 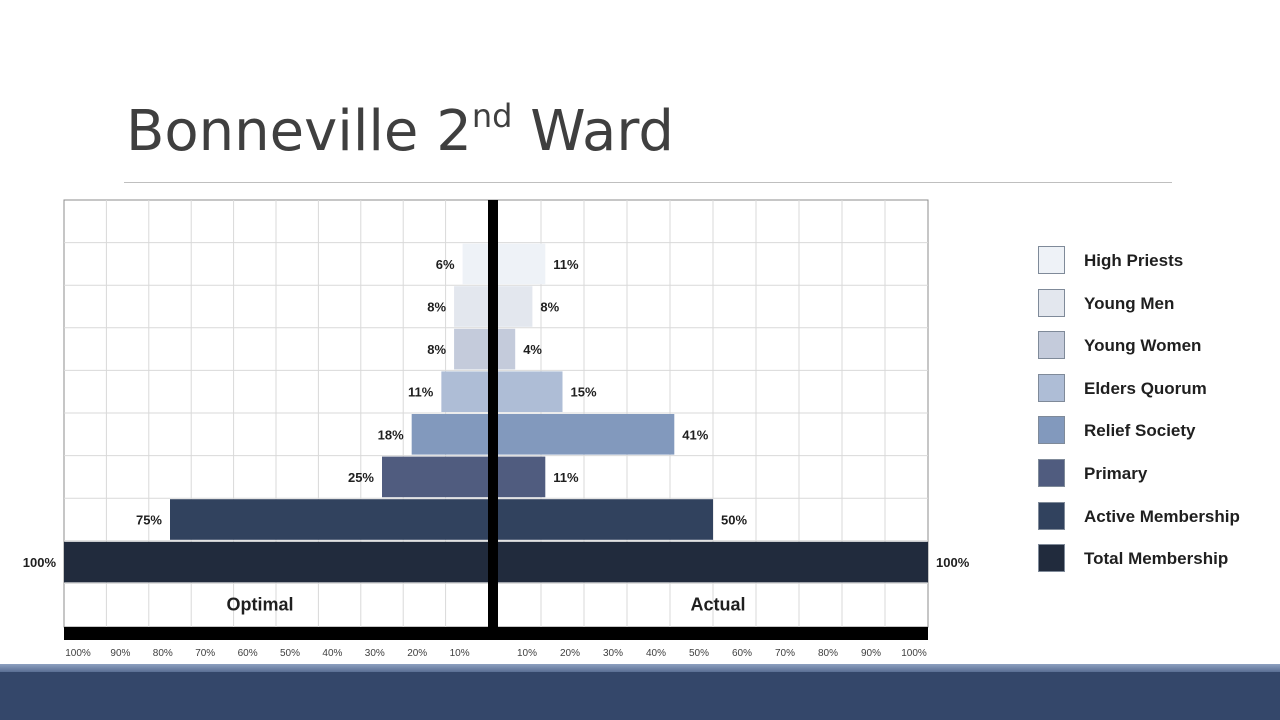 What do you see at coordinates (734, 520) in the screenshot?
I see `data-label-actual: 50%` at bounding box center [734, 520].